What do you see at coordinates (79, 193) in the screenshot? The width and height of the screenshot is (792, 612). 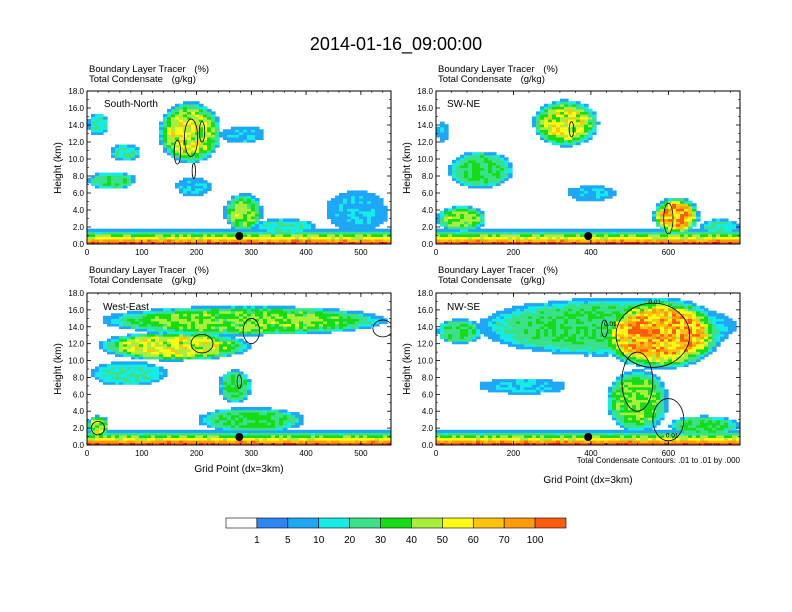 I see `y-tick-label: 6.0` at bounding box center [79, 193].